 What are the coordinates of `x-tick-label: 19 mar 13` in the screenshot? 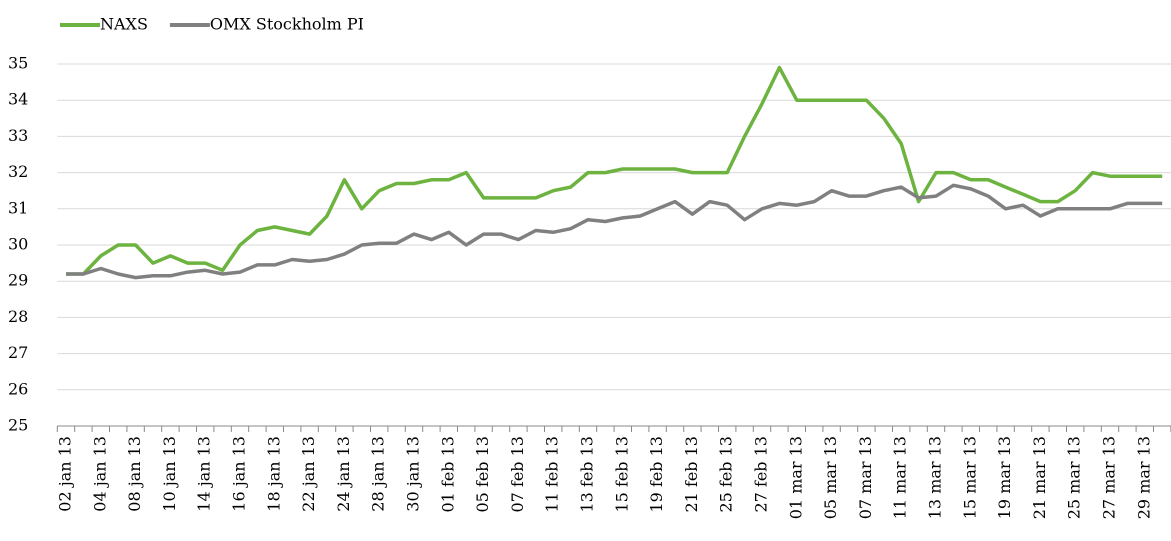 It's located at (1004, 477).